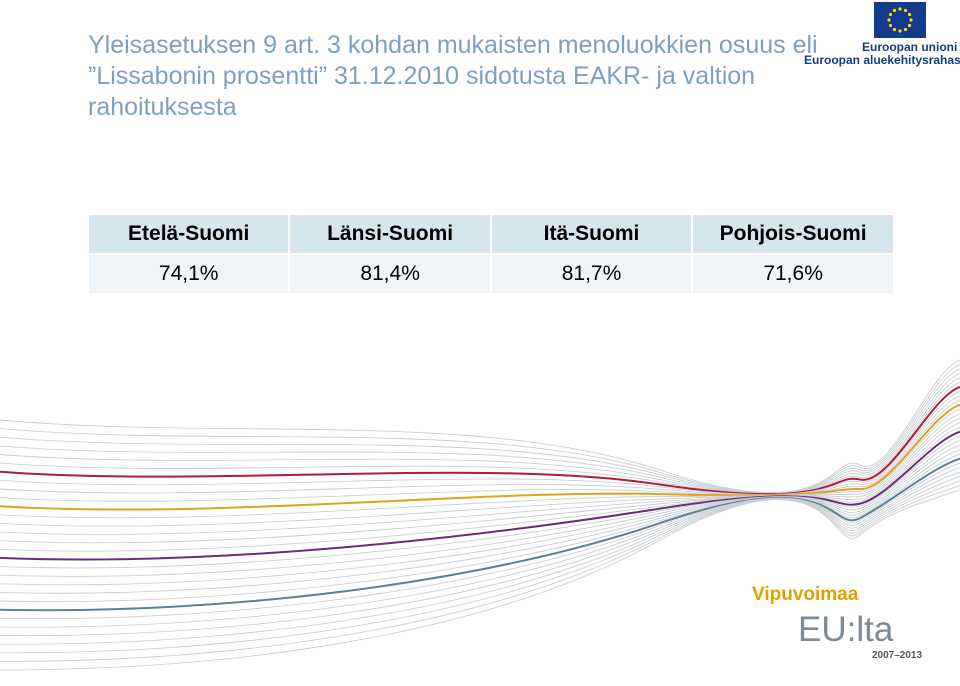  I want to click on vipuvoimaa-label: Vipuvoimaa, so click(805, 594).